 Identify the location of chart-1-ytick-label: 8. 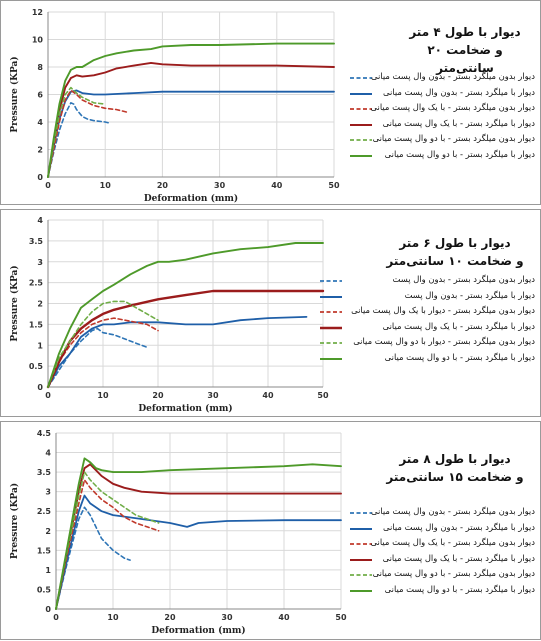
(40, 67).